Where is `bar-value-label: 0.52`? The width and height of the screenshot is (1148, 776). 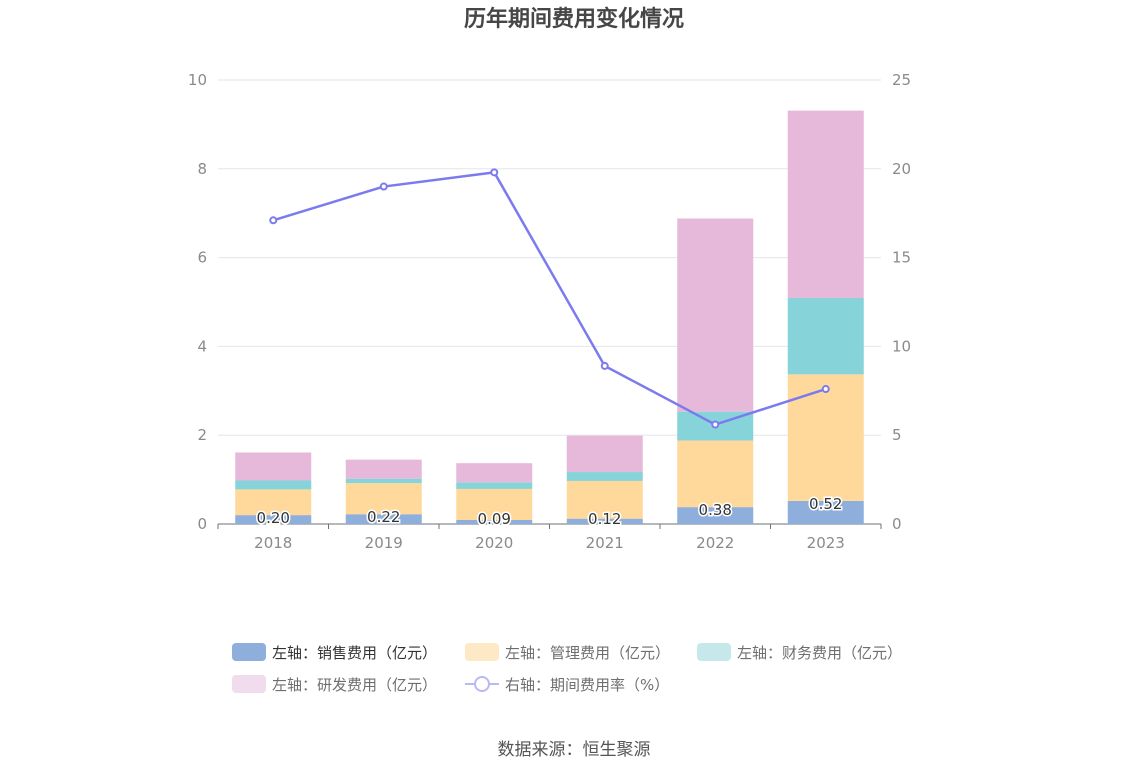 bar-value-label: 0.52 is located at coordinates (825, 504).